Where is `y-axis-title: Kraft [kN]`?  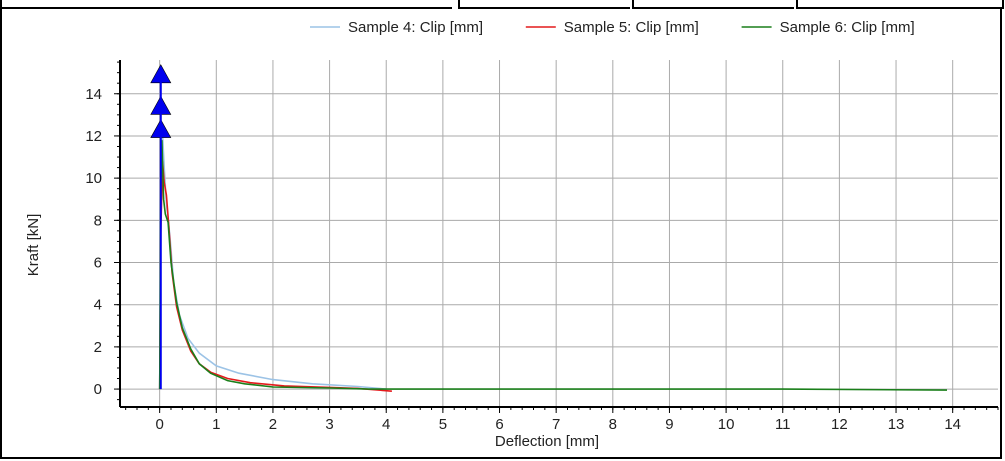 y-axis-title: Kraft [kN] is located at coordinates (33, 245).